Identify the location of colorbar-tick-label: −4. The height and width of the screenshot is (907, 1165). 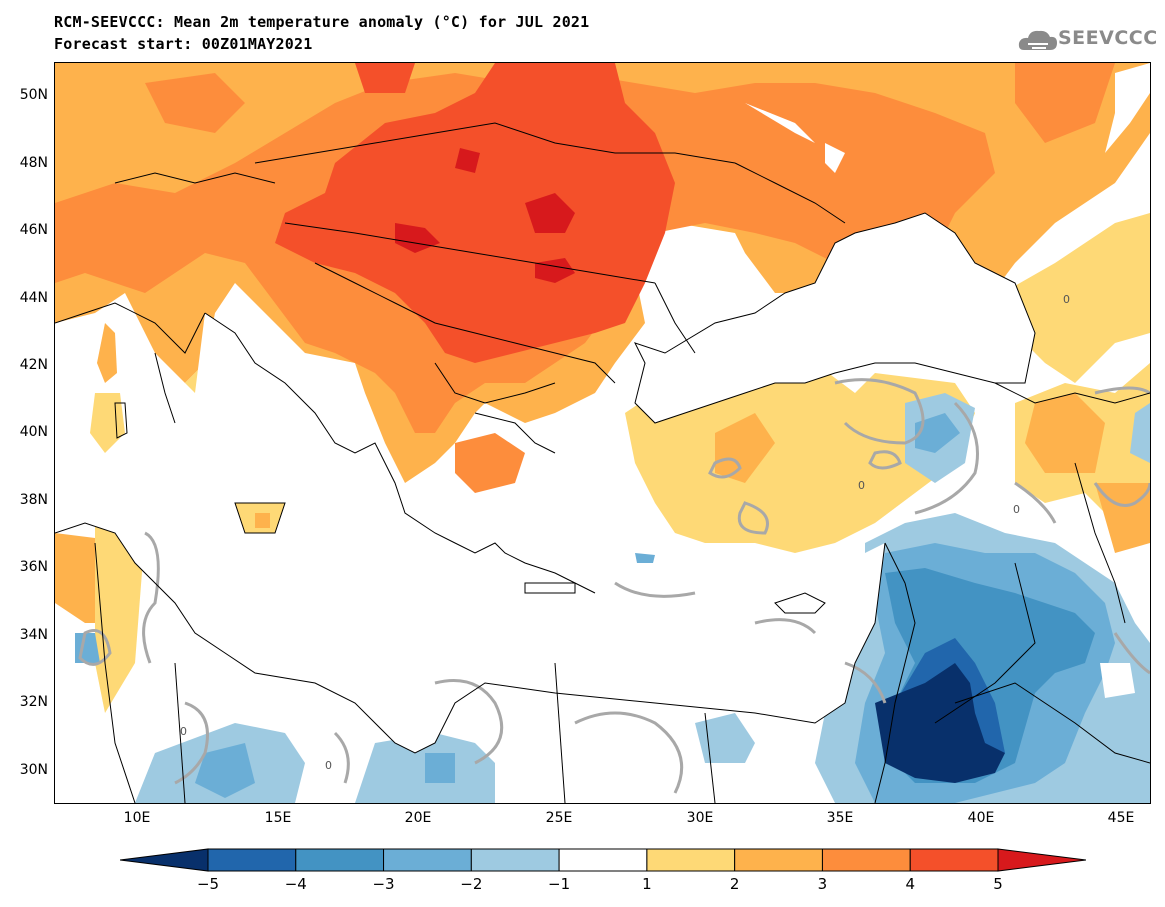
(295, 884).